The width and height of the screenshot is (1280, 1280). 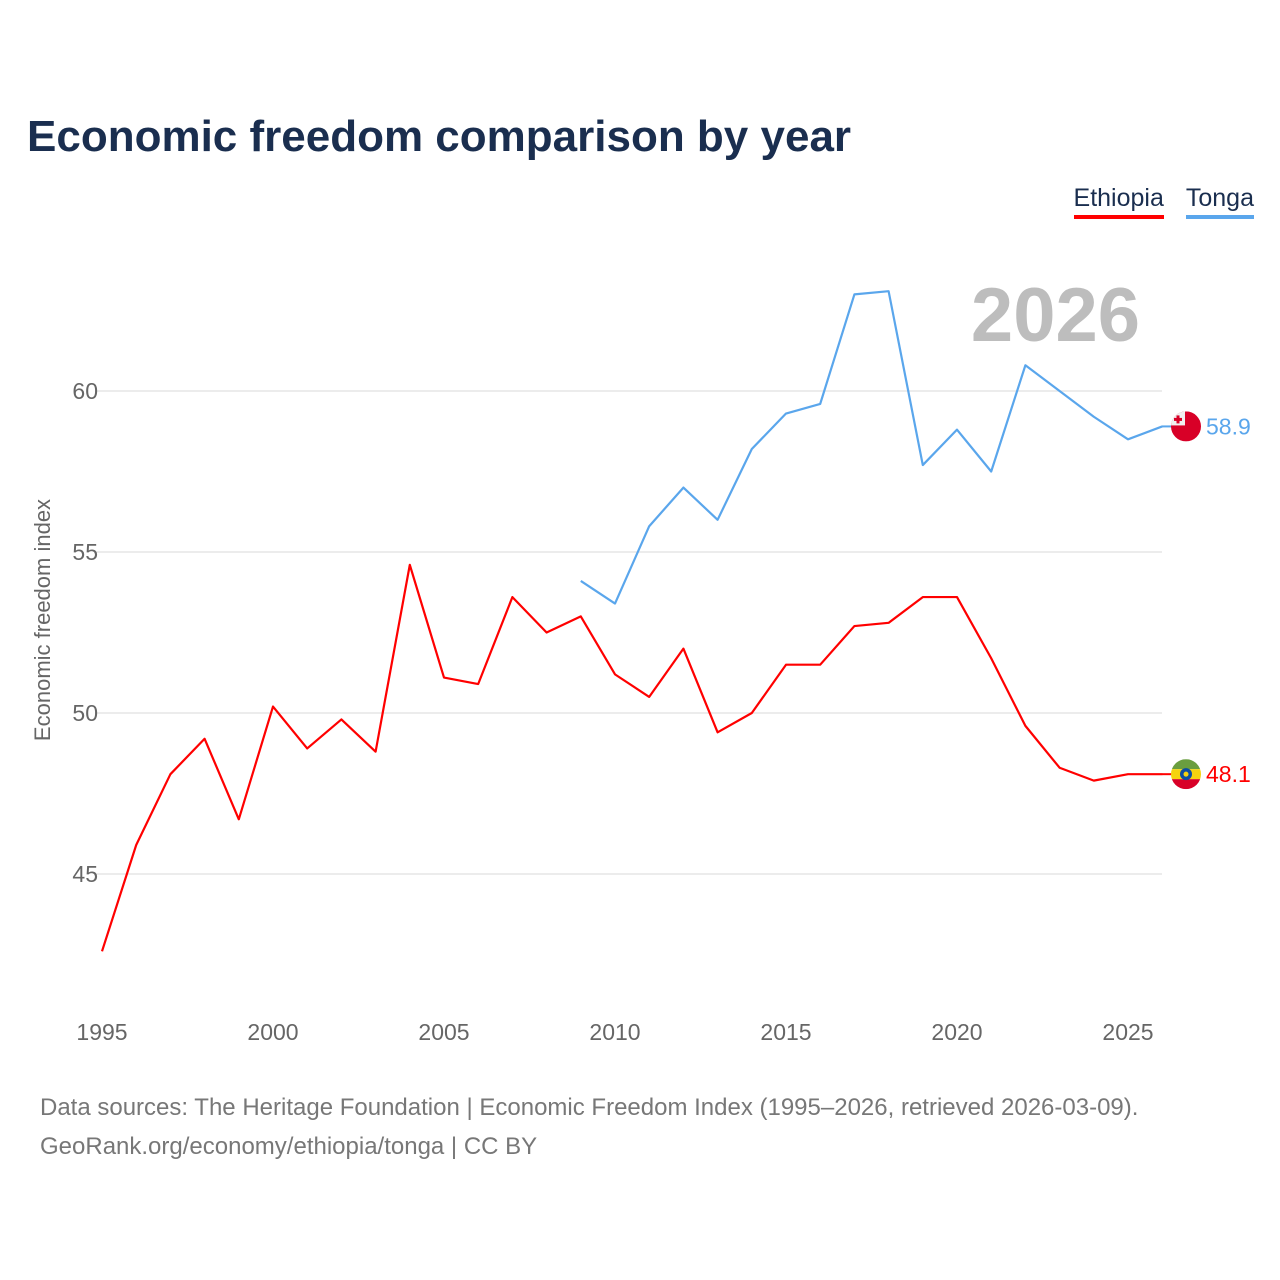 What do you see at coordinates (956, 1032) in the screenshot?
I see `x-tick-label: 2020` at bounding box center [956, 1032].